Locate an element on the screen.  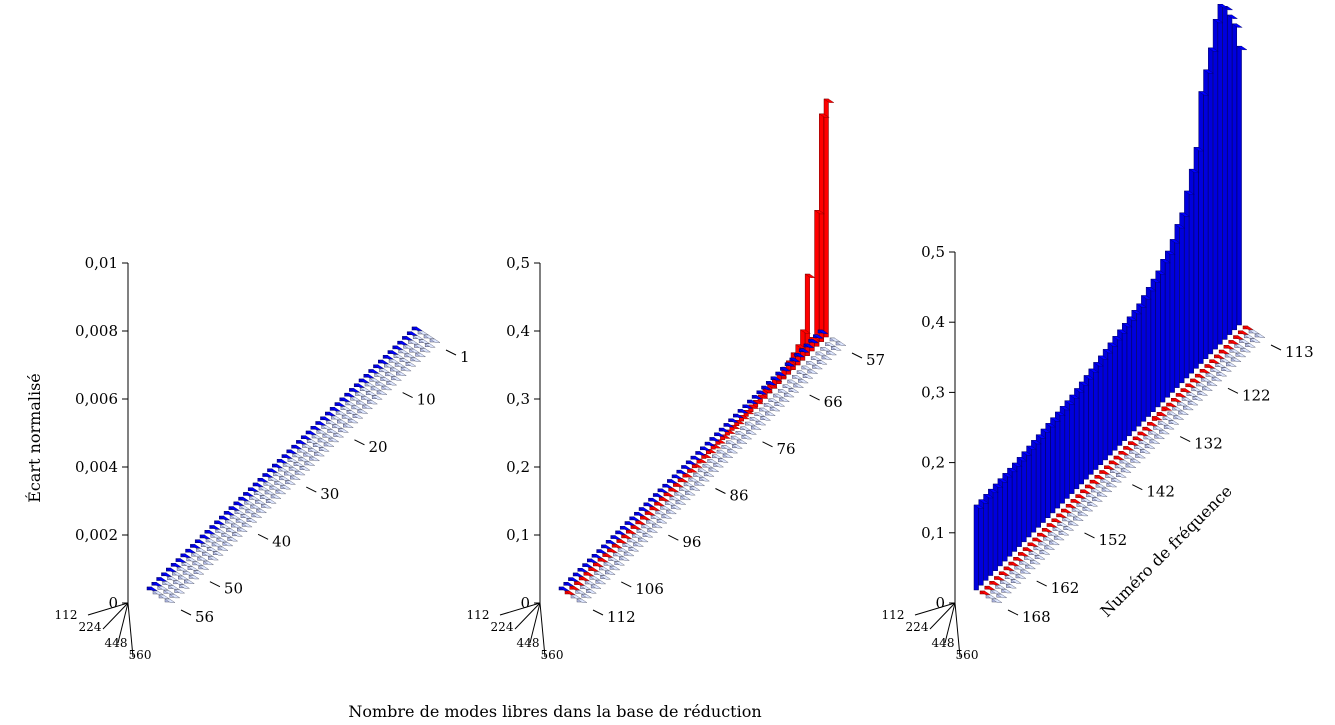
y-tick-label: 0,004 is located at coordinates (96, 467).